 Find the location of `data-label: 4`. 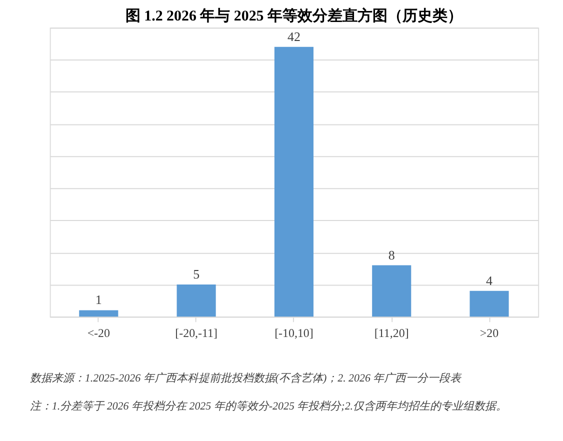

data-label: 4 is located at coordinates (490, 280).